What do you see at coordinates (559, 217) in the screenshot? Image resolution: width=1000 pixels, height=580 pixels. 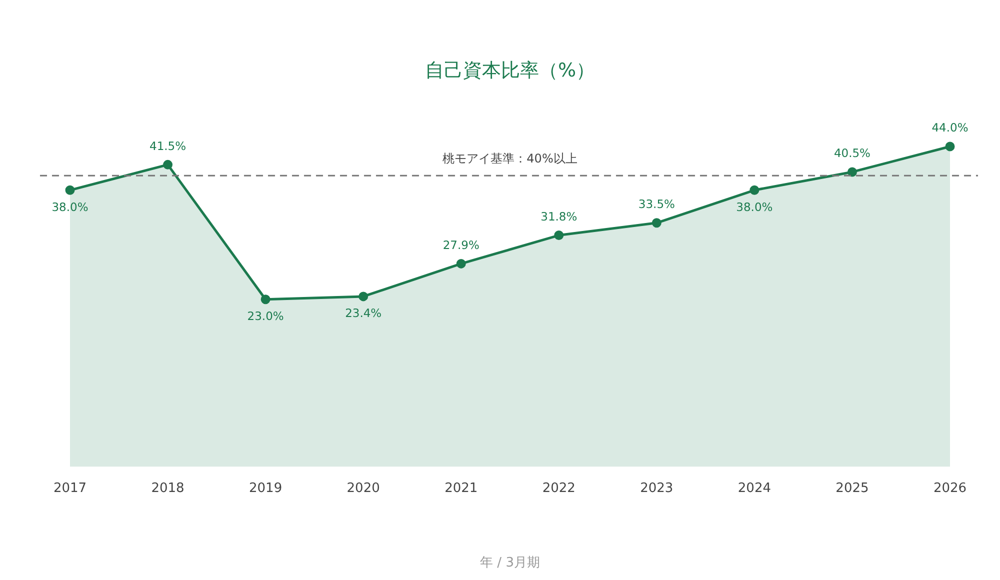 I see `data-label: 31.8%` at bounding box center [559, 217].